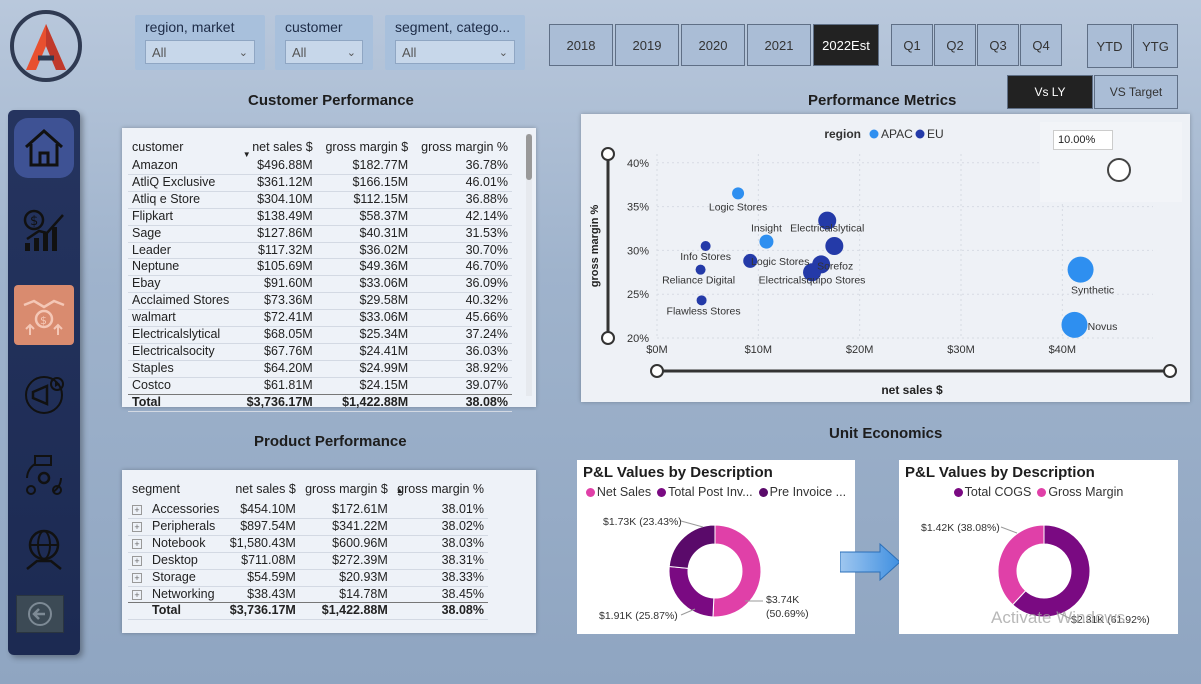  I want to click on table-row: + Networking $38.43M $14.78M 38.45%, so click(308, 594).